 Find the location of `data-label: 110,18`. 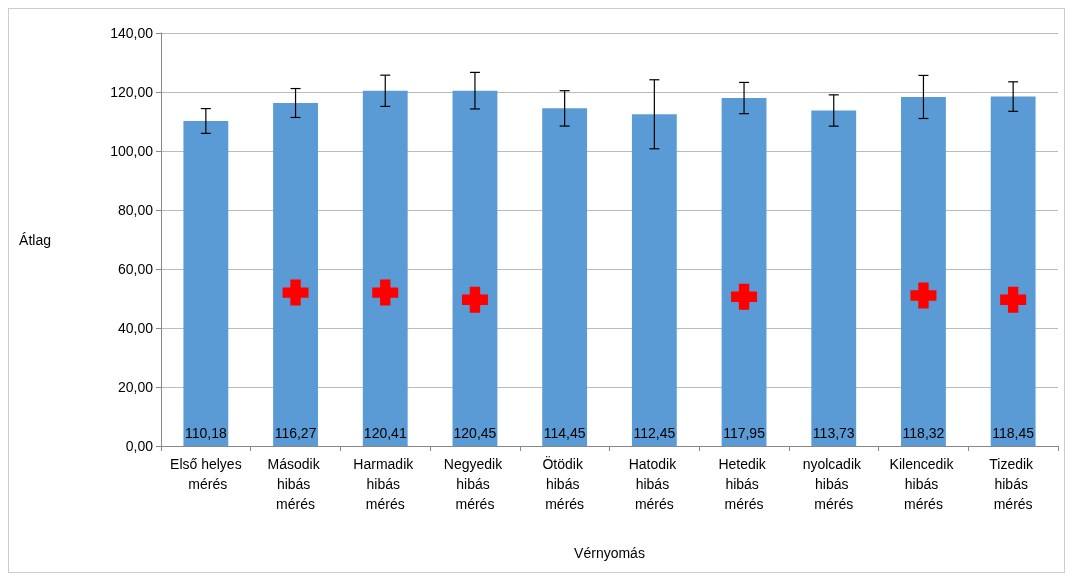

data-label: 110,18 is located at coordinates (205, 433).